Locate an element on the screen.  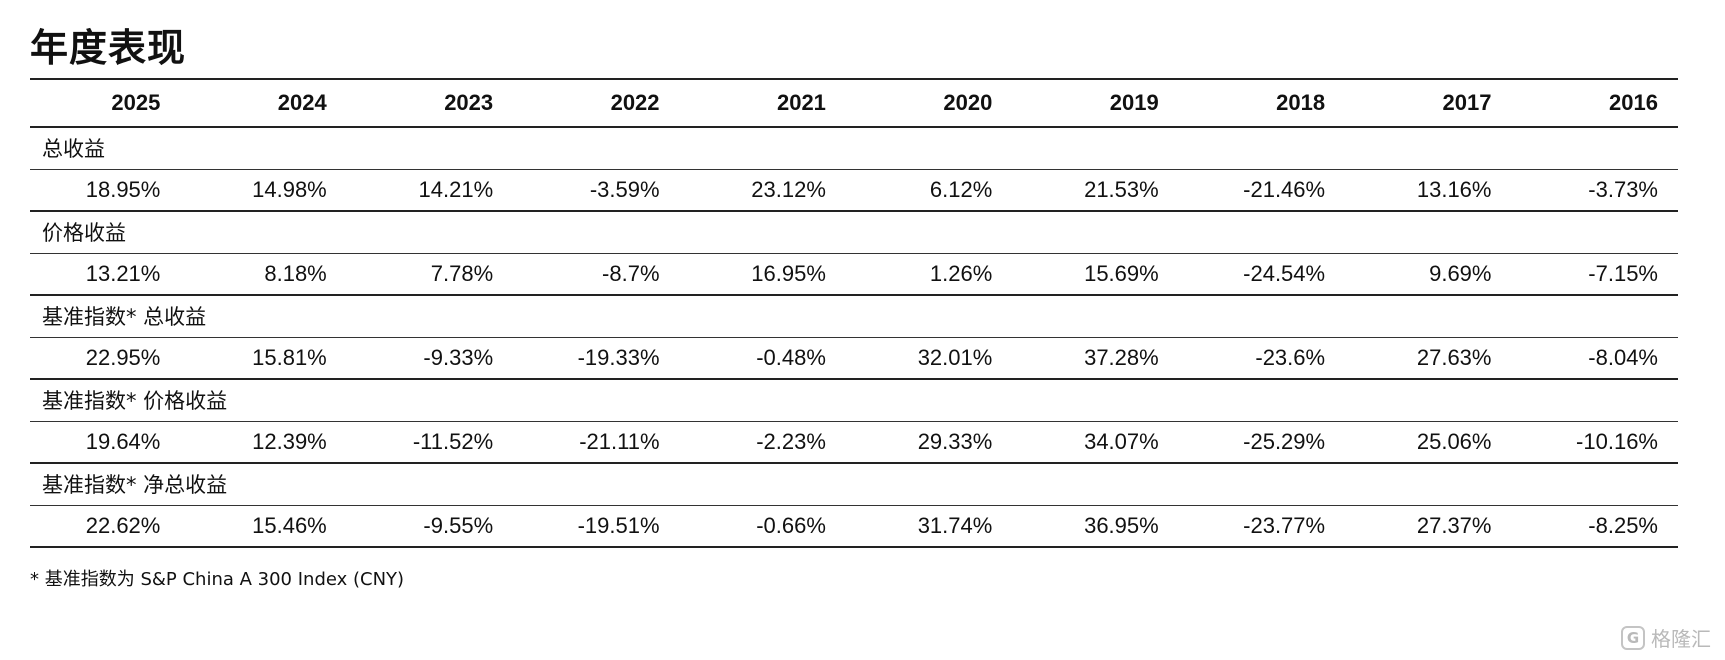
return-value-cell: -3.73% is located at coordinates (1594, 190).